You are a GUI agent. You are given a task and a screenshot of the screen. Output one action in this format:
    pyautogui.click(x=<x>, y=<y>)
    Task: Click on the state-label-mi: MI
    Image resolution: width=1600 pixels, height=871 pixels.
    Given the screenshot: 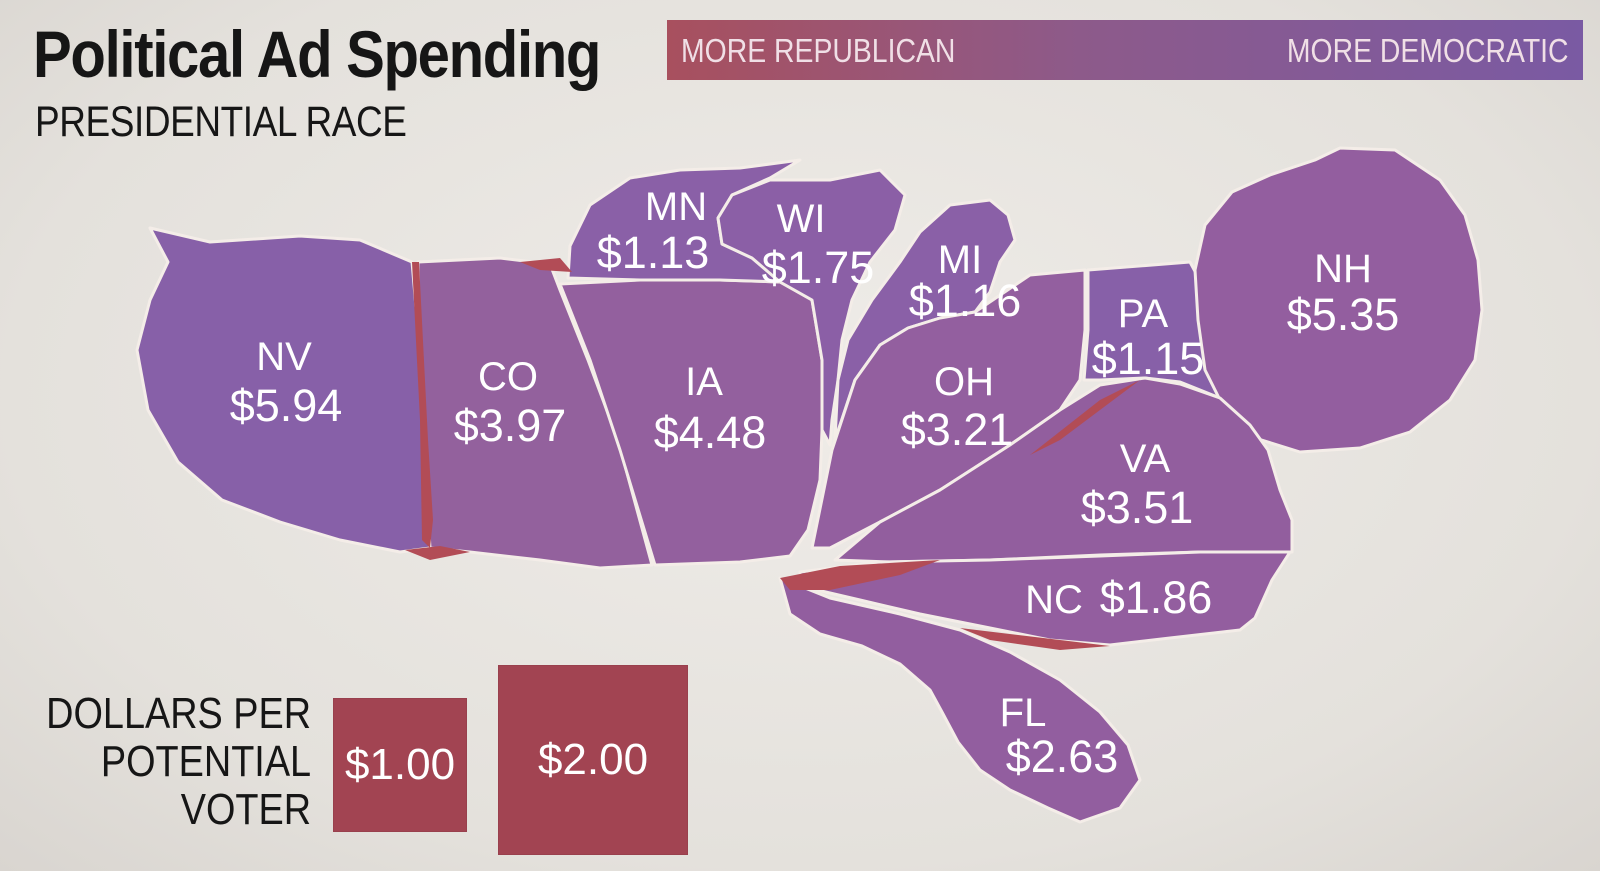 What is the action you would take?
    pyautogui.click(x=960, y=260)
    